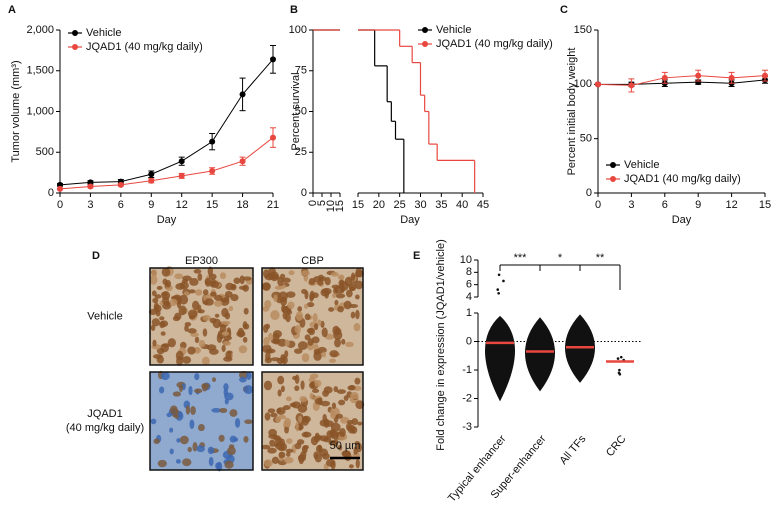 The image size is (780, 505). I want to click on row-label: Vehicle, so click(104, 316).